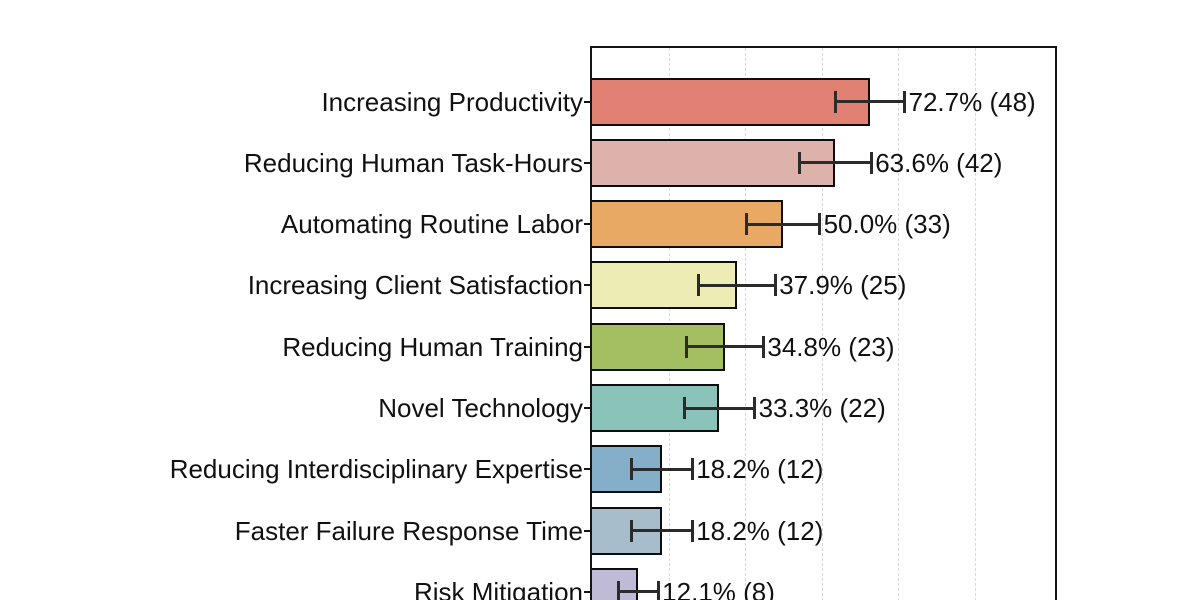  What do you see at coordinates (843, 285) in the screenshot?
I see `value-label: 37.9% (25)` at bounding box center [843, 285].